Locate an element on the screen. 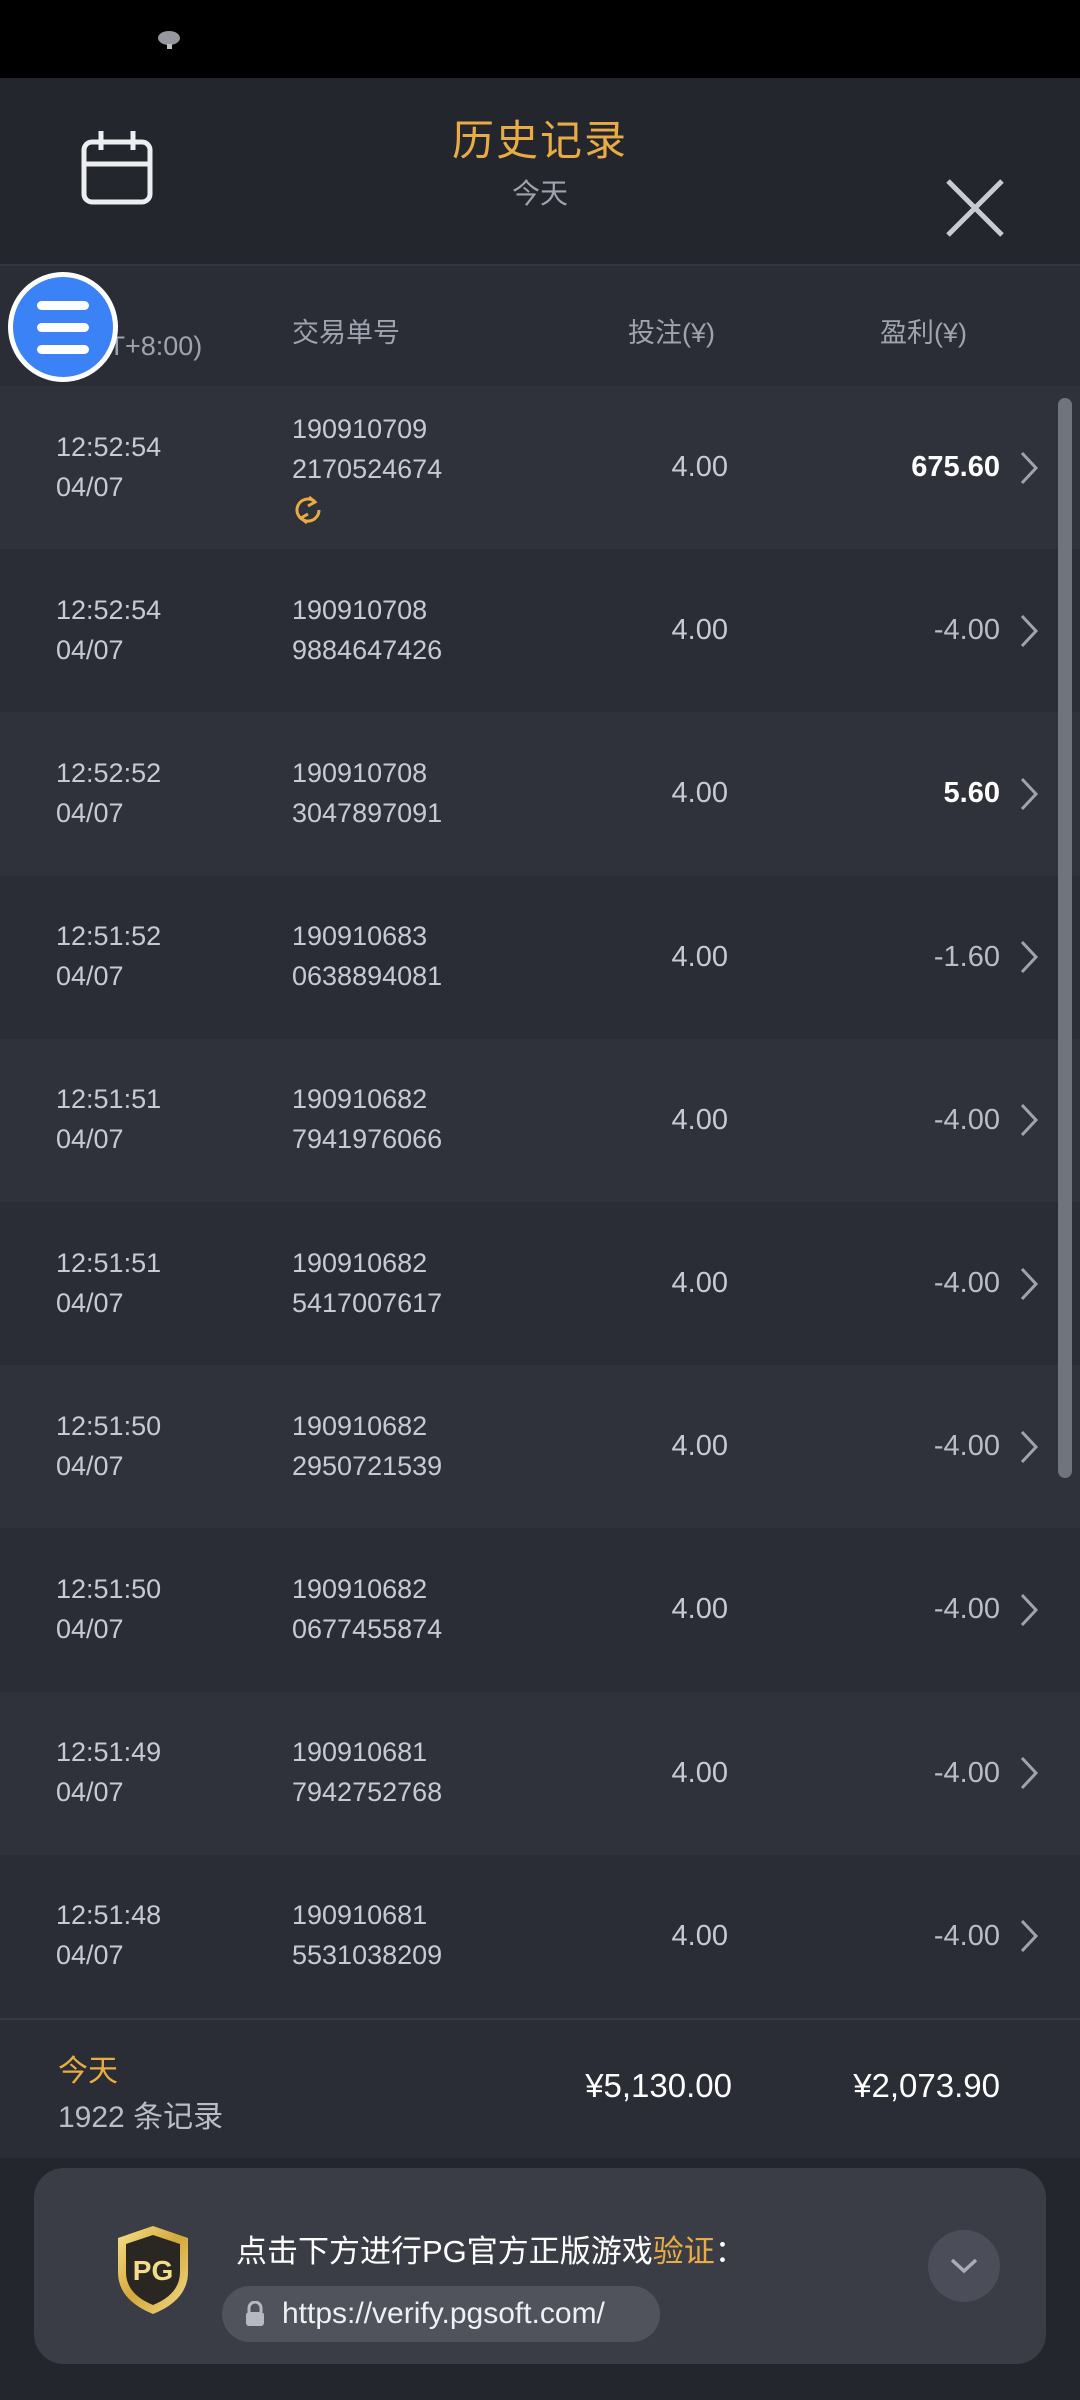  row-time-clock: 12:52:52 is located at coordinates (109, 773).